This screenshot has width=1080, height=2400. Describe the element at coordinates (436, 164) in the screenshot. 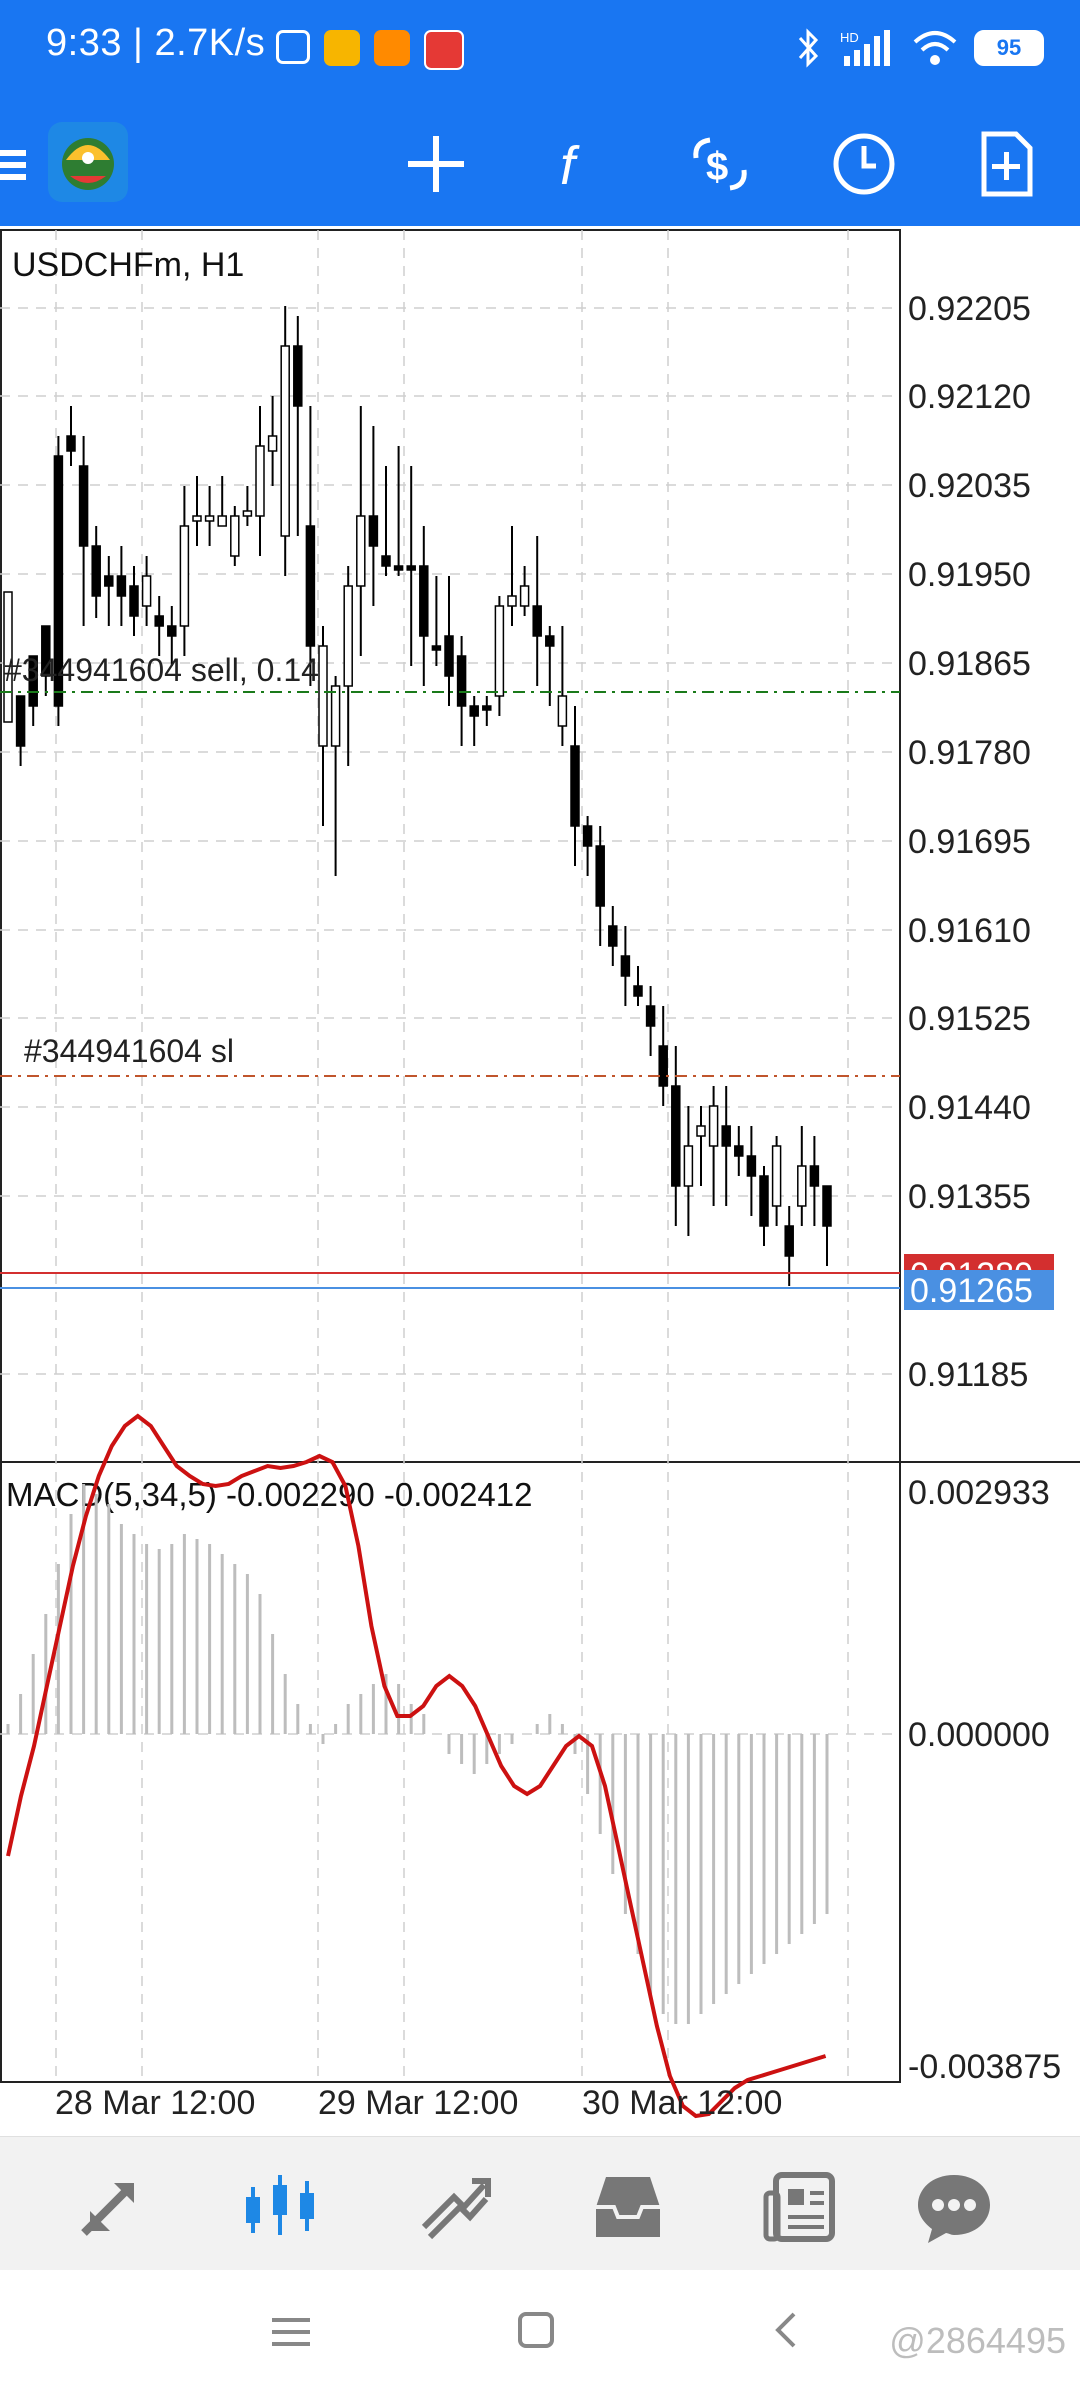

I see `crosshair-icon` at that location.